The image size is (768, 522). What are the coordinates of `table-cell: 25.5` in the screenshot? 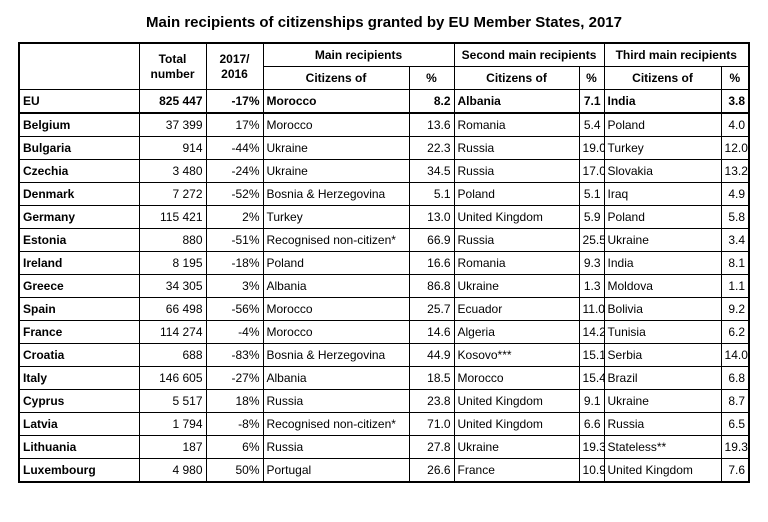 It's located at (591, 240).